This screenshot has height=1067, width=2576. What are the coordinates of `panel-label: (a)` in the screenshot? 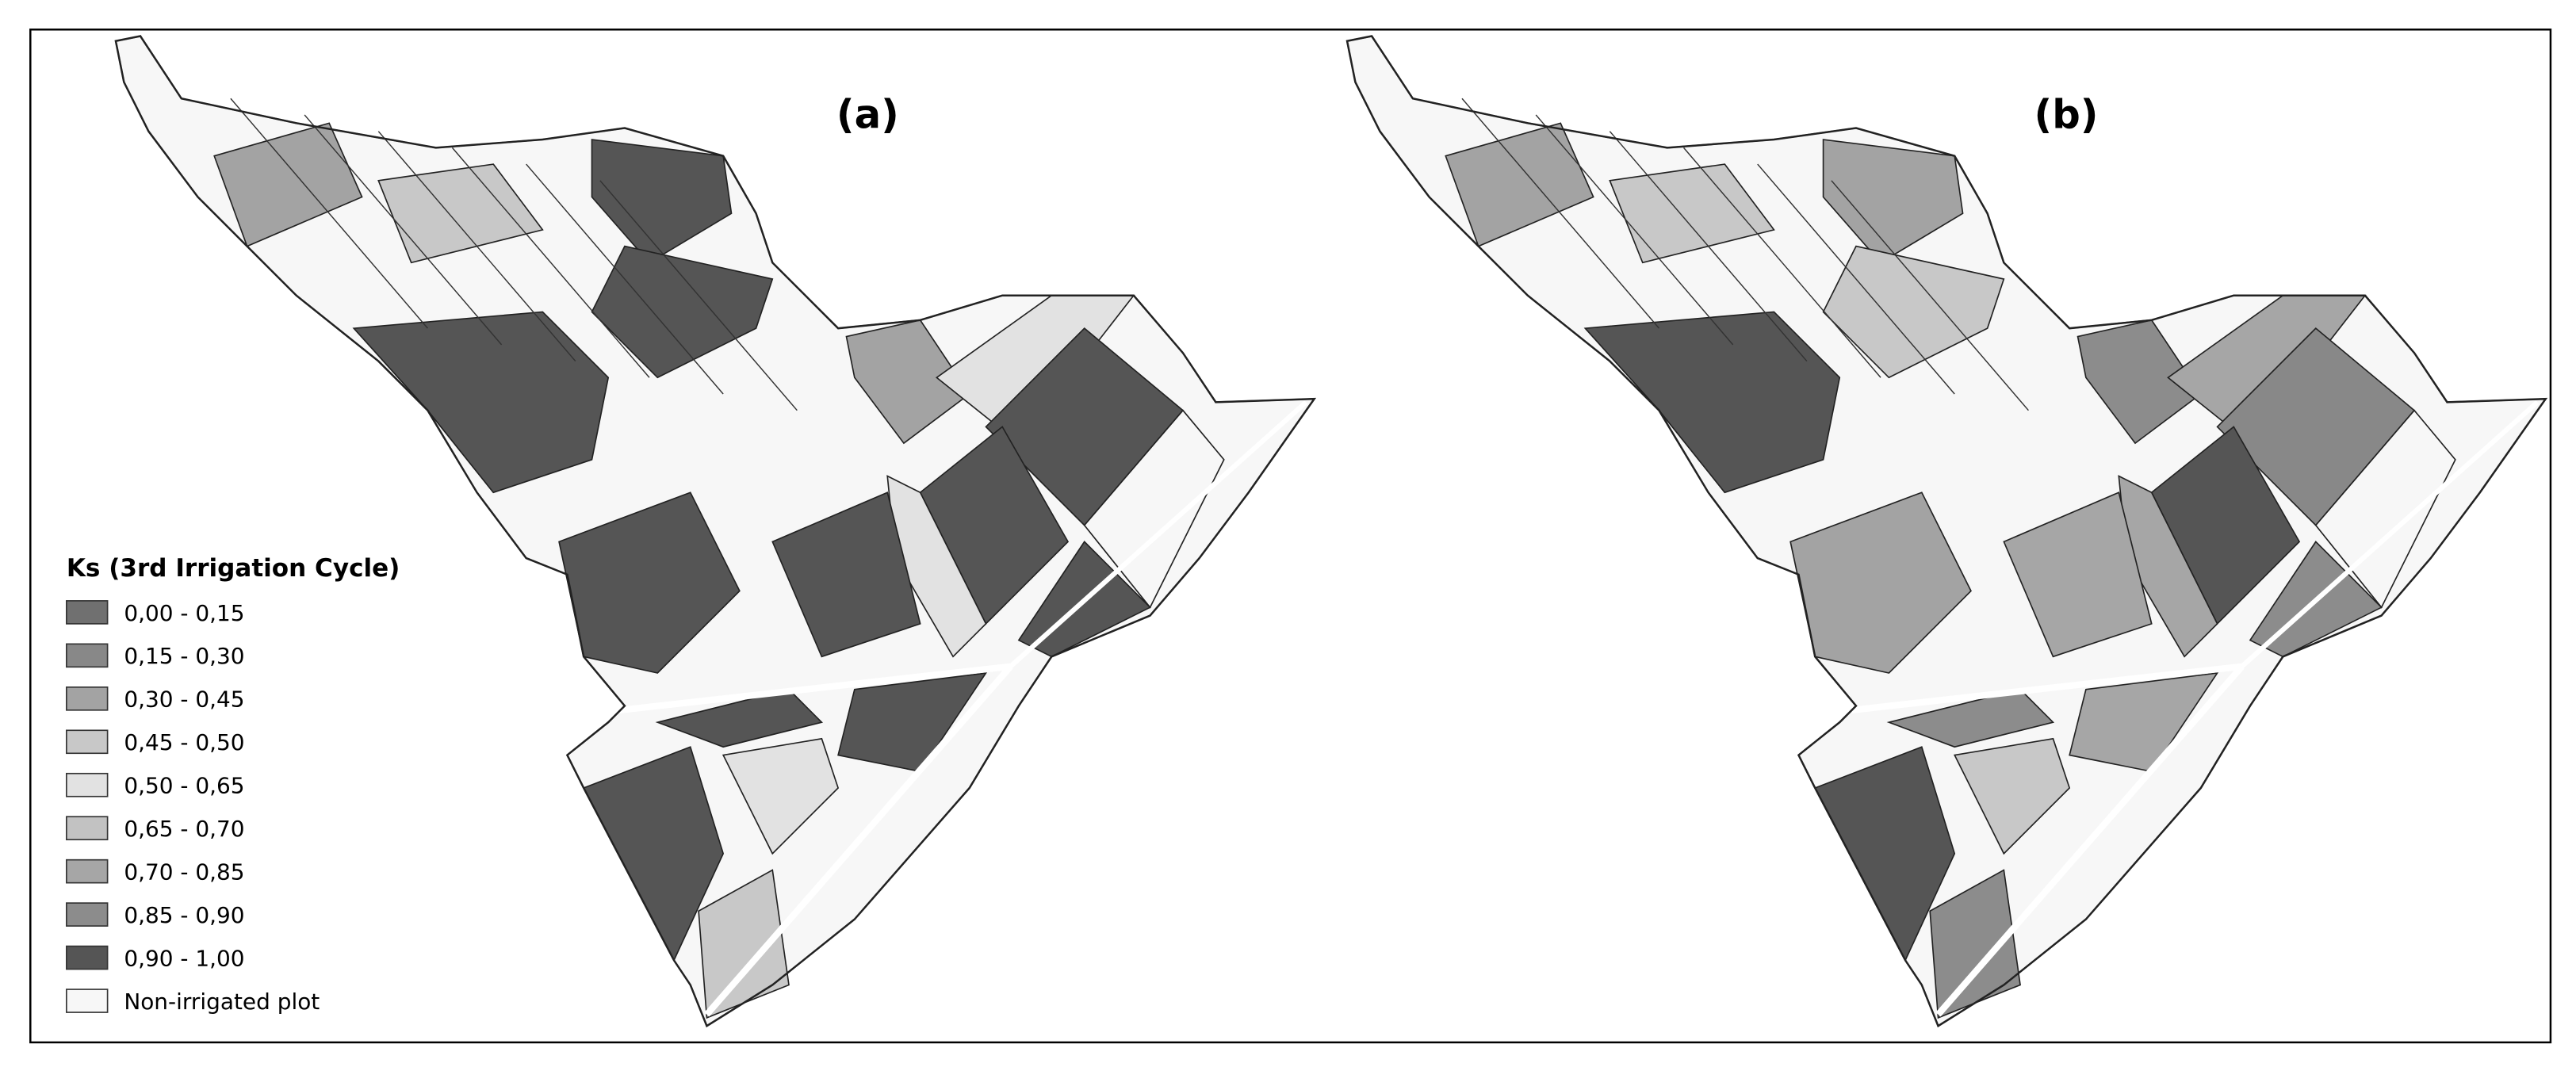 It's located at (867, 115).